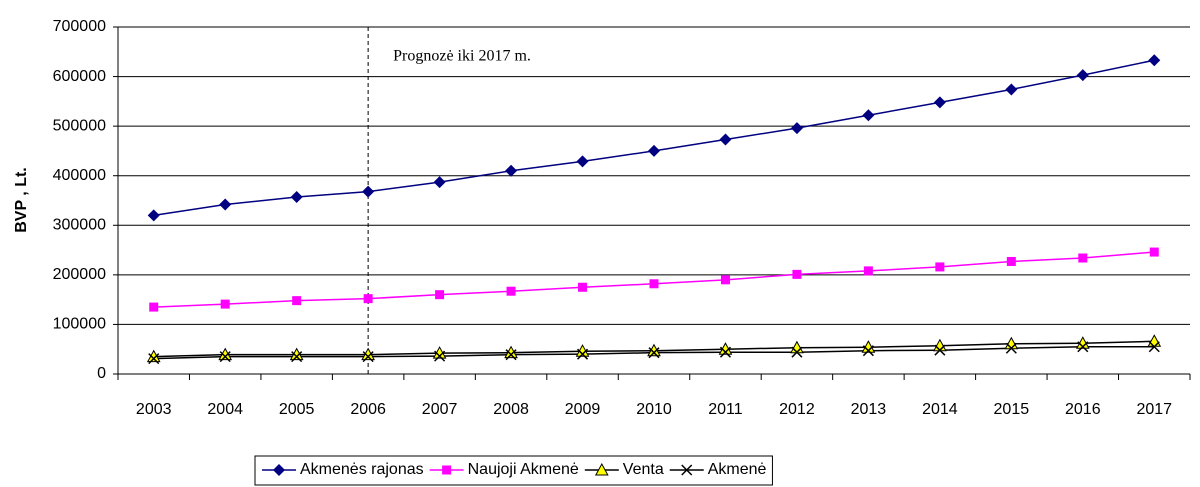 This screenshot has width=1200, height=487. What do you see at coordinates (79, 26) in the screenshot?
I see `y-tick-label: 700000` at bounding box center [79, 26].